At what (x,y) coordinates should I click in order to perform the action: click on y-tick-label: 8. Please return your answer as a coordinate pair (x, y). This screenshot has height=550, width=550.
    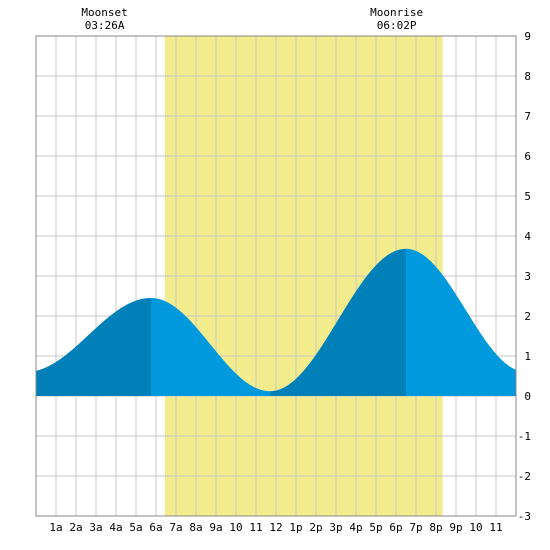
    Looking at the image, I should click on (527, 76).